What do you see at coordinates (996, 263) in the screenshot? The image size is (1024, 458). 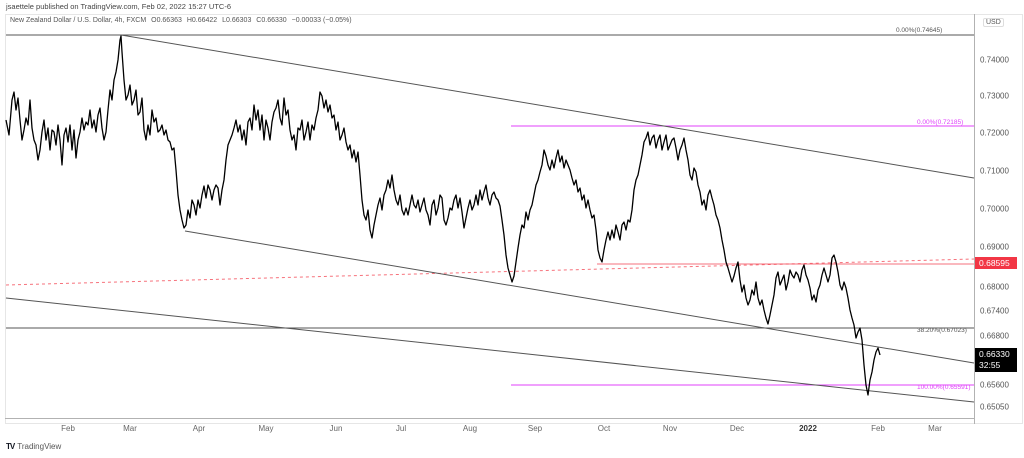 I see `level-price-box: 0.68595` at bounding box center [996, 263].